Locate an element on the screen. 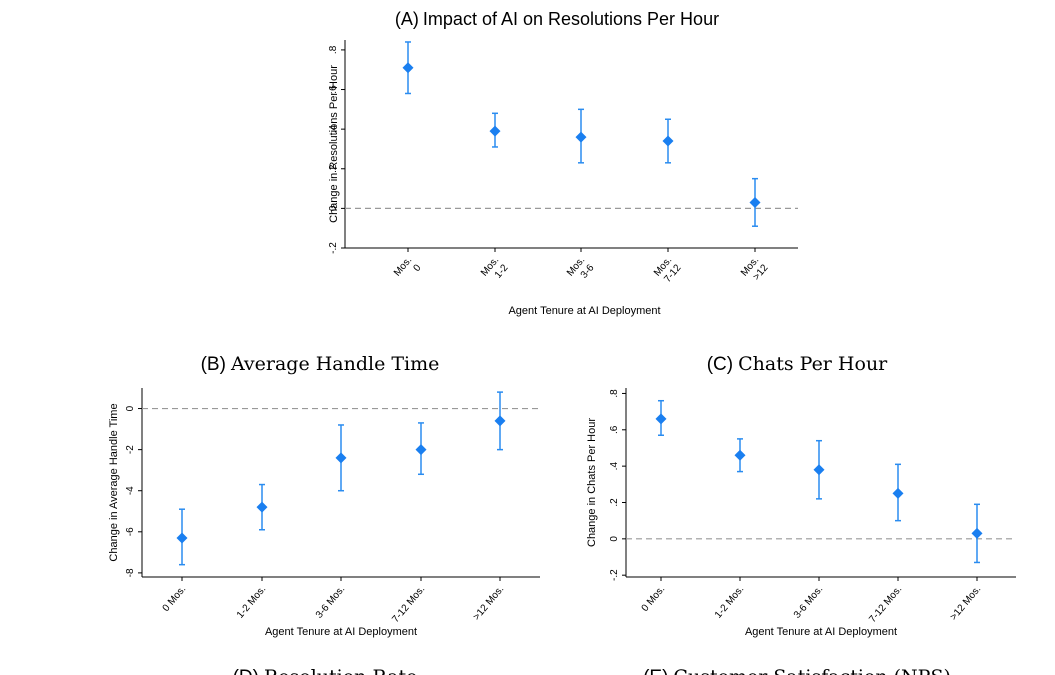 The height and width of the screenshot is (675, 1055). panel-b-y-tick-label: -2 is located at coordinates (130, 449).